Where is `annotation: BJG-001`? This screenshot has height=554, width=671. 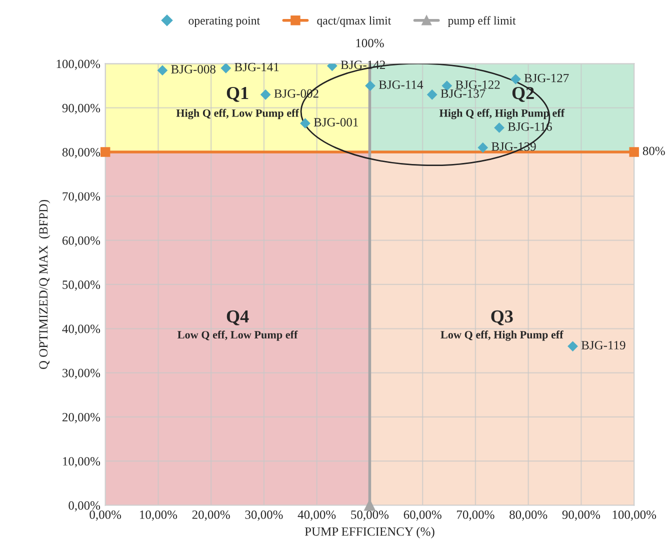
annotation: BJG-001 is located at coordinates (336, 122).